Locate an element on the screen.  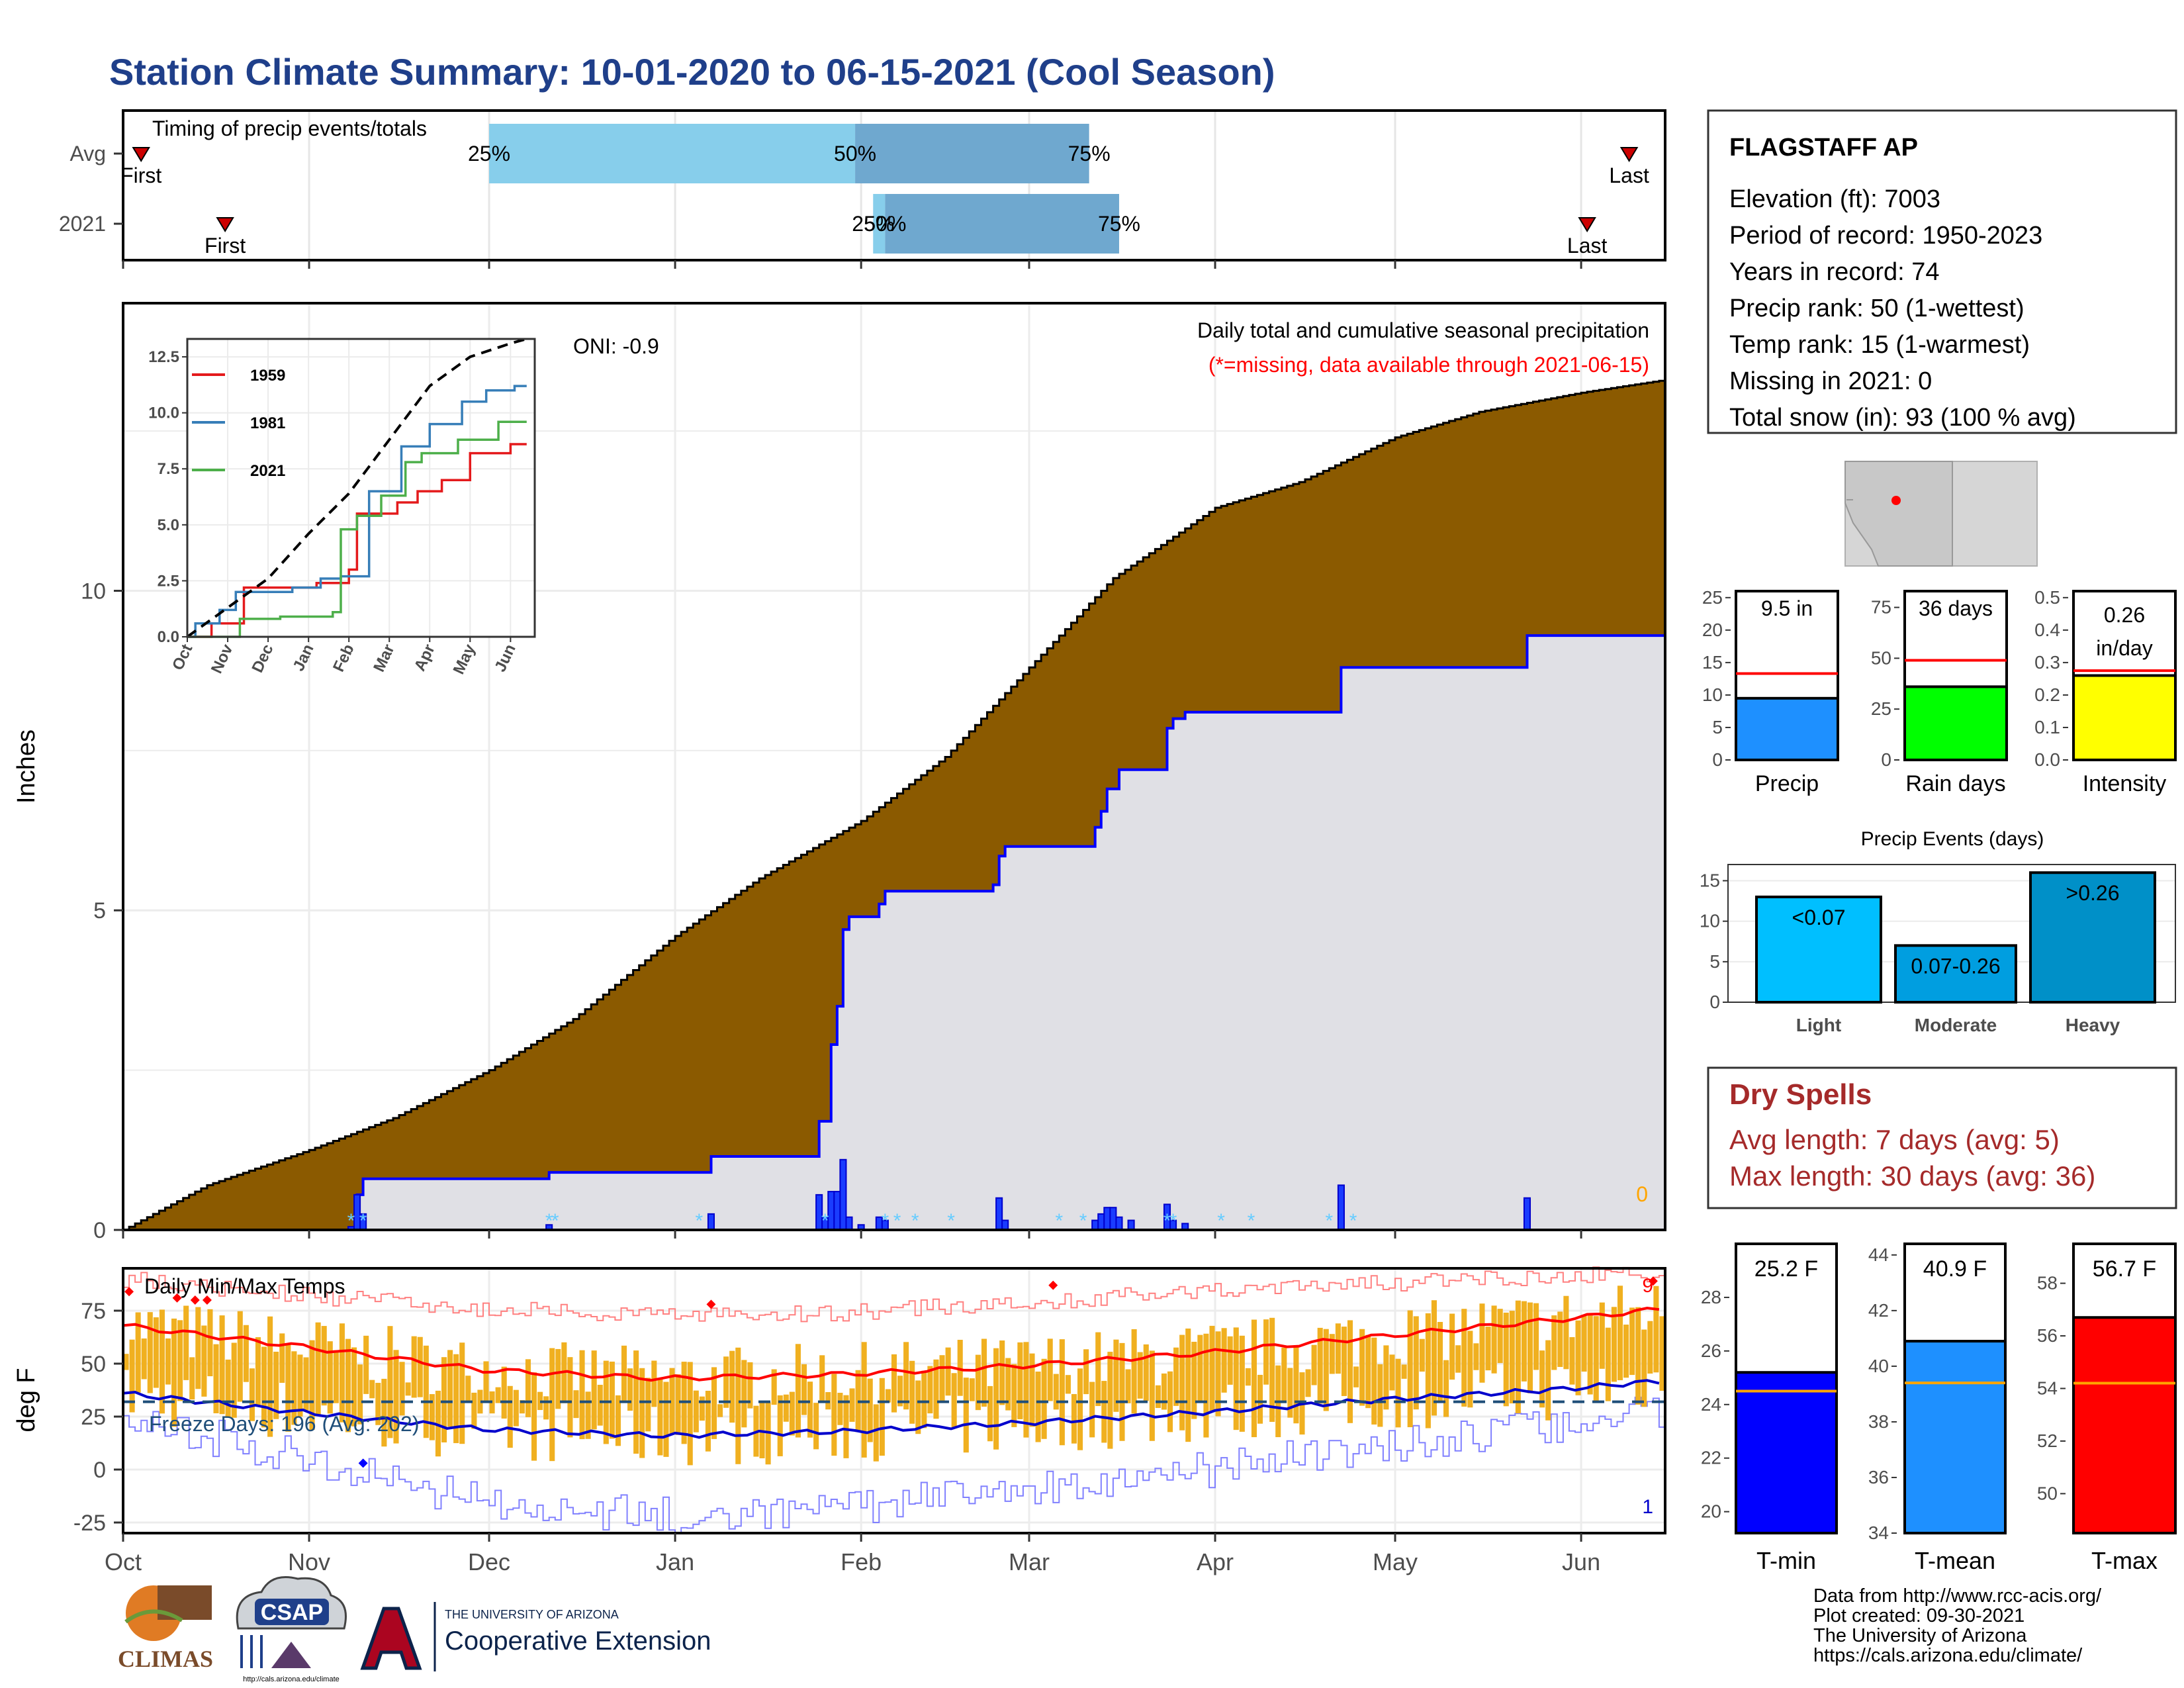
month-label-jun: Jun is located at coordinates (1581, 1561).